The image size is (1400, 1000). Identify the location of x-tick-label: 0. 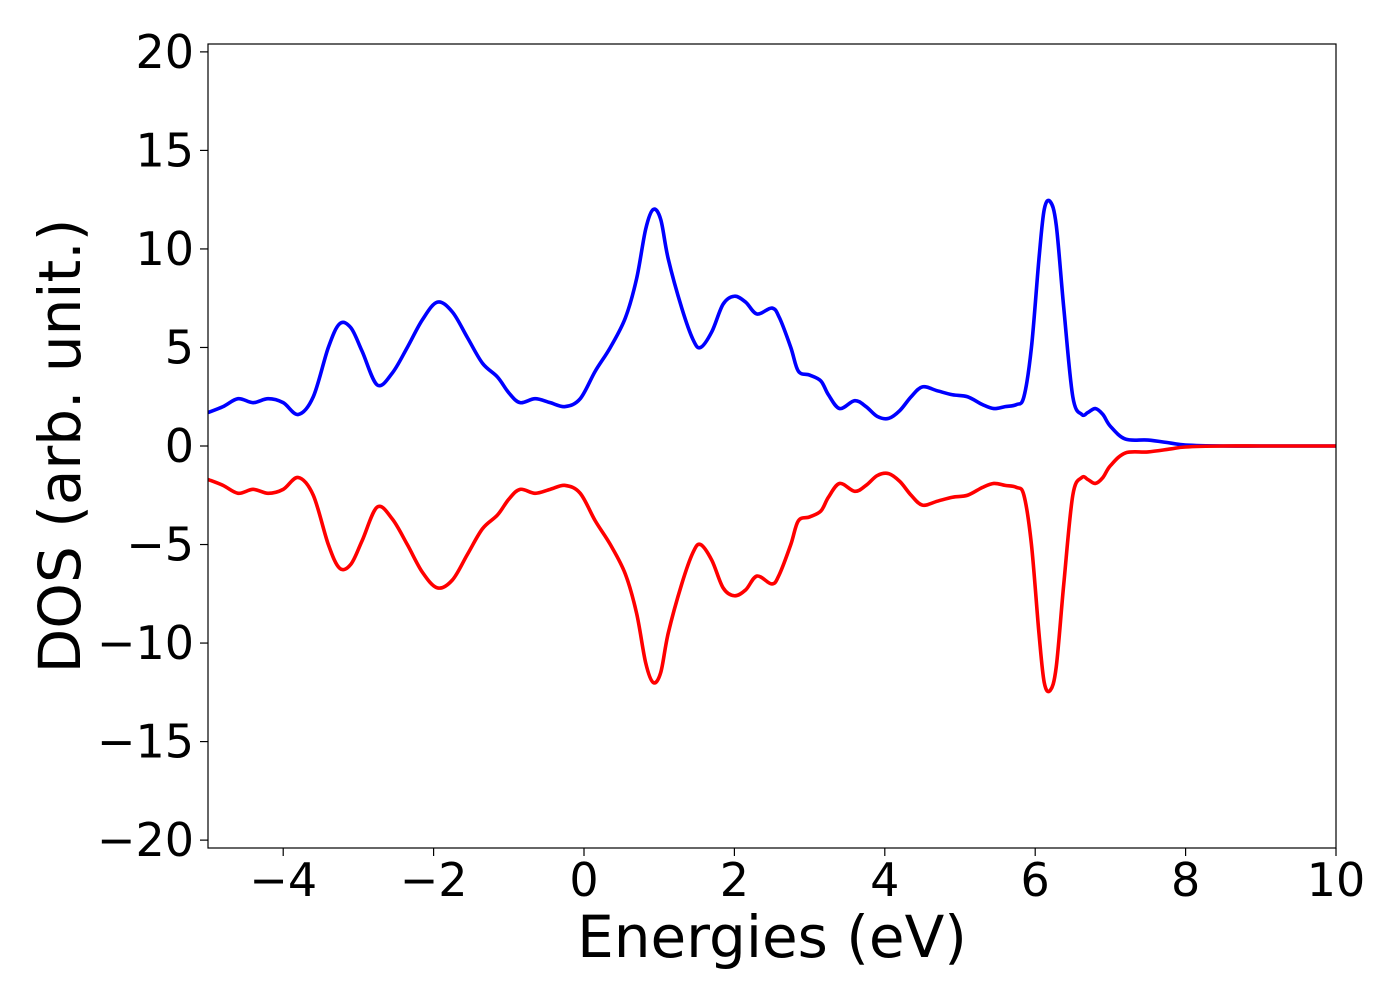
(583, 880).